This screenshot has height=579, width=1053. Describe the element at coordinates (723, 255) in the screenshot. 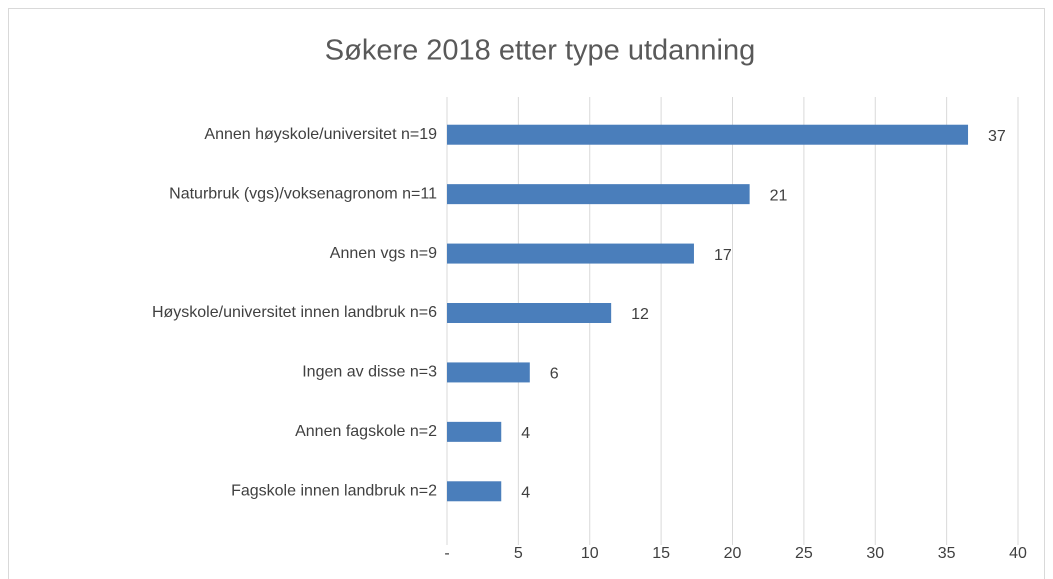

I see `value-label: 17` at that location.